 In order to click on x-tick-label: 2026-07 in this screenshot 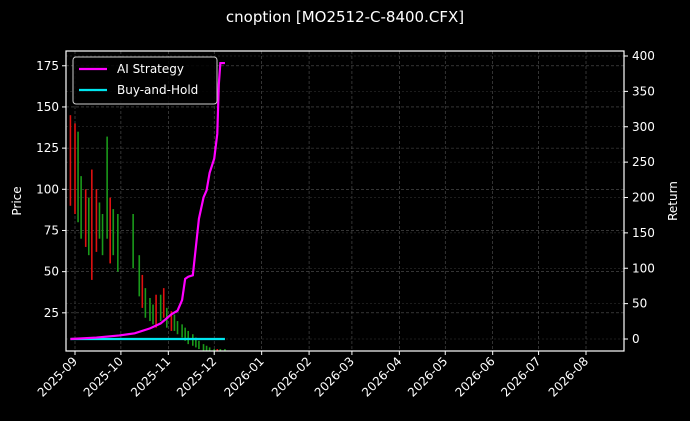, I will do `click(520, 376)`.